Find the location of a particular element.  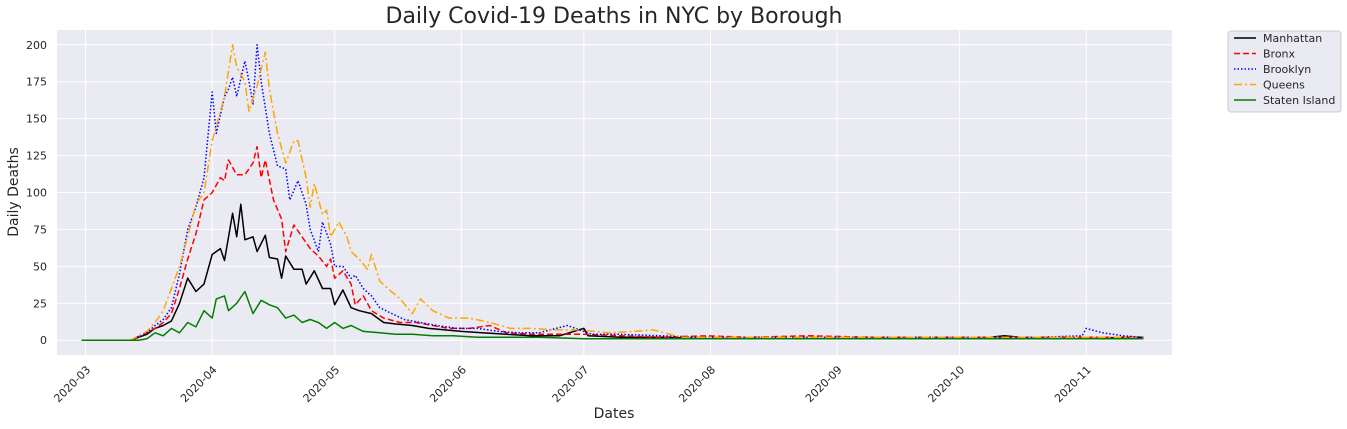

legend-label: Queens is located at coordinates (1284, 85).